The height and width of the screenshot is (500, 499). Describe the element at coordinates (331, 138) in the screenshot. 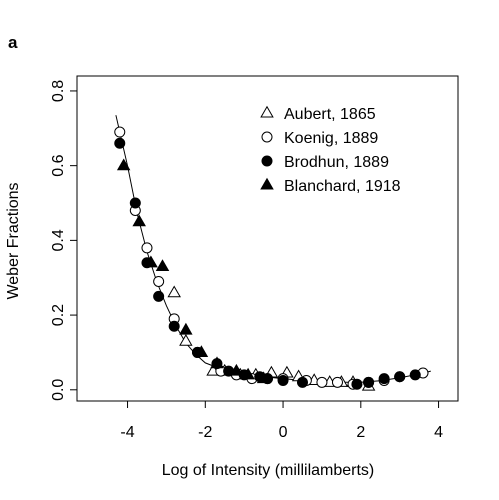

I see `legend-label: Koenig, 1889` at that location.